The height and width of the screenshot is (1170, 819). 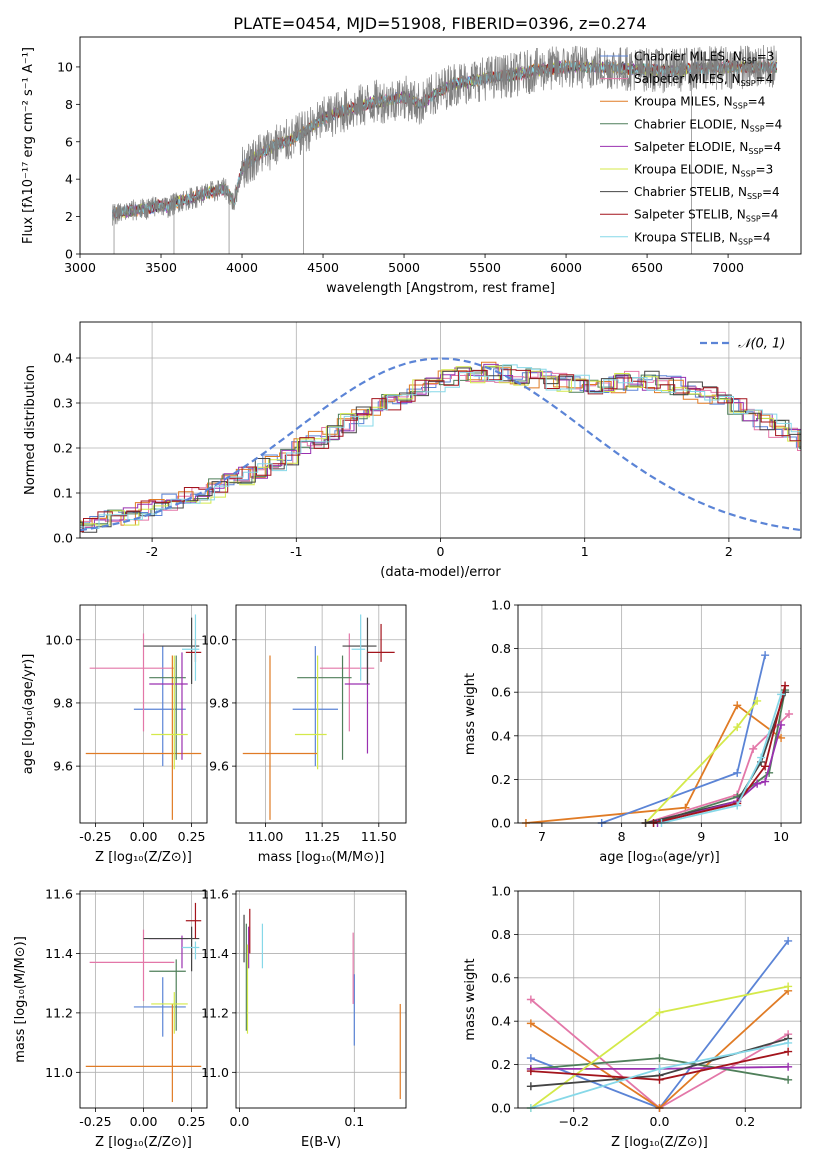 What do you see at coordinates (144, 1121) in the screenshot?
I see `tick-label-x: 0.00` at bounding box center [144, 1121].